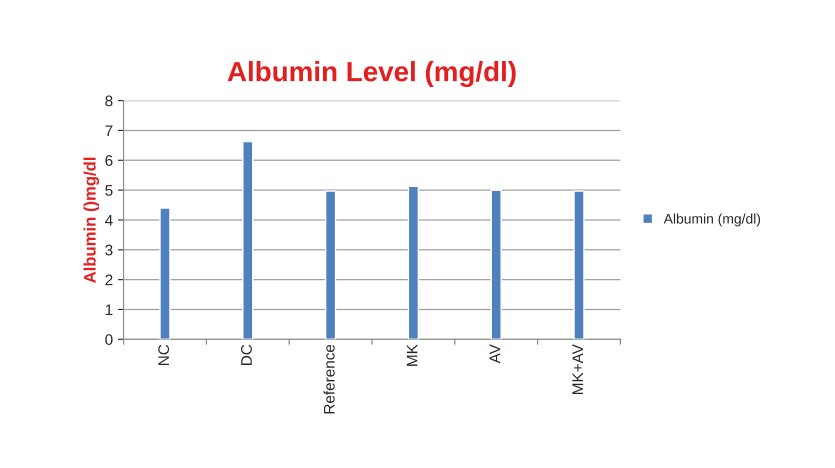  I want to click on y-tick-label: 0, so click(109, 339).